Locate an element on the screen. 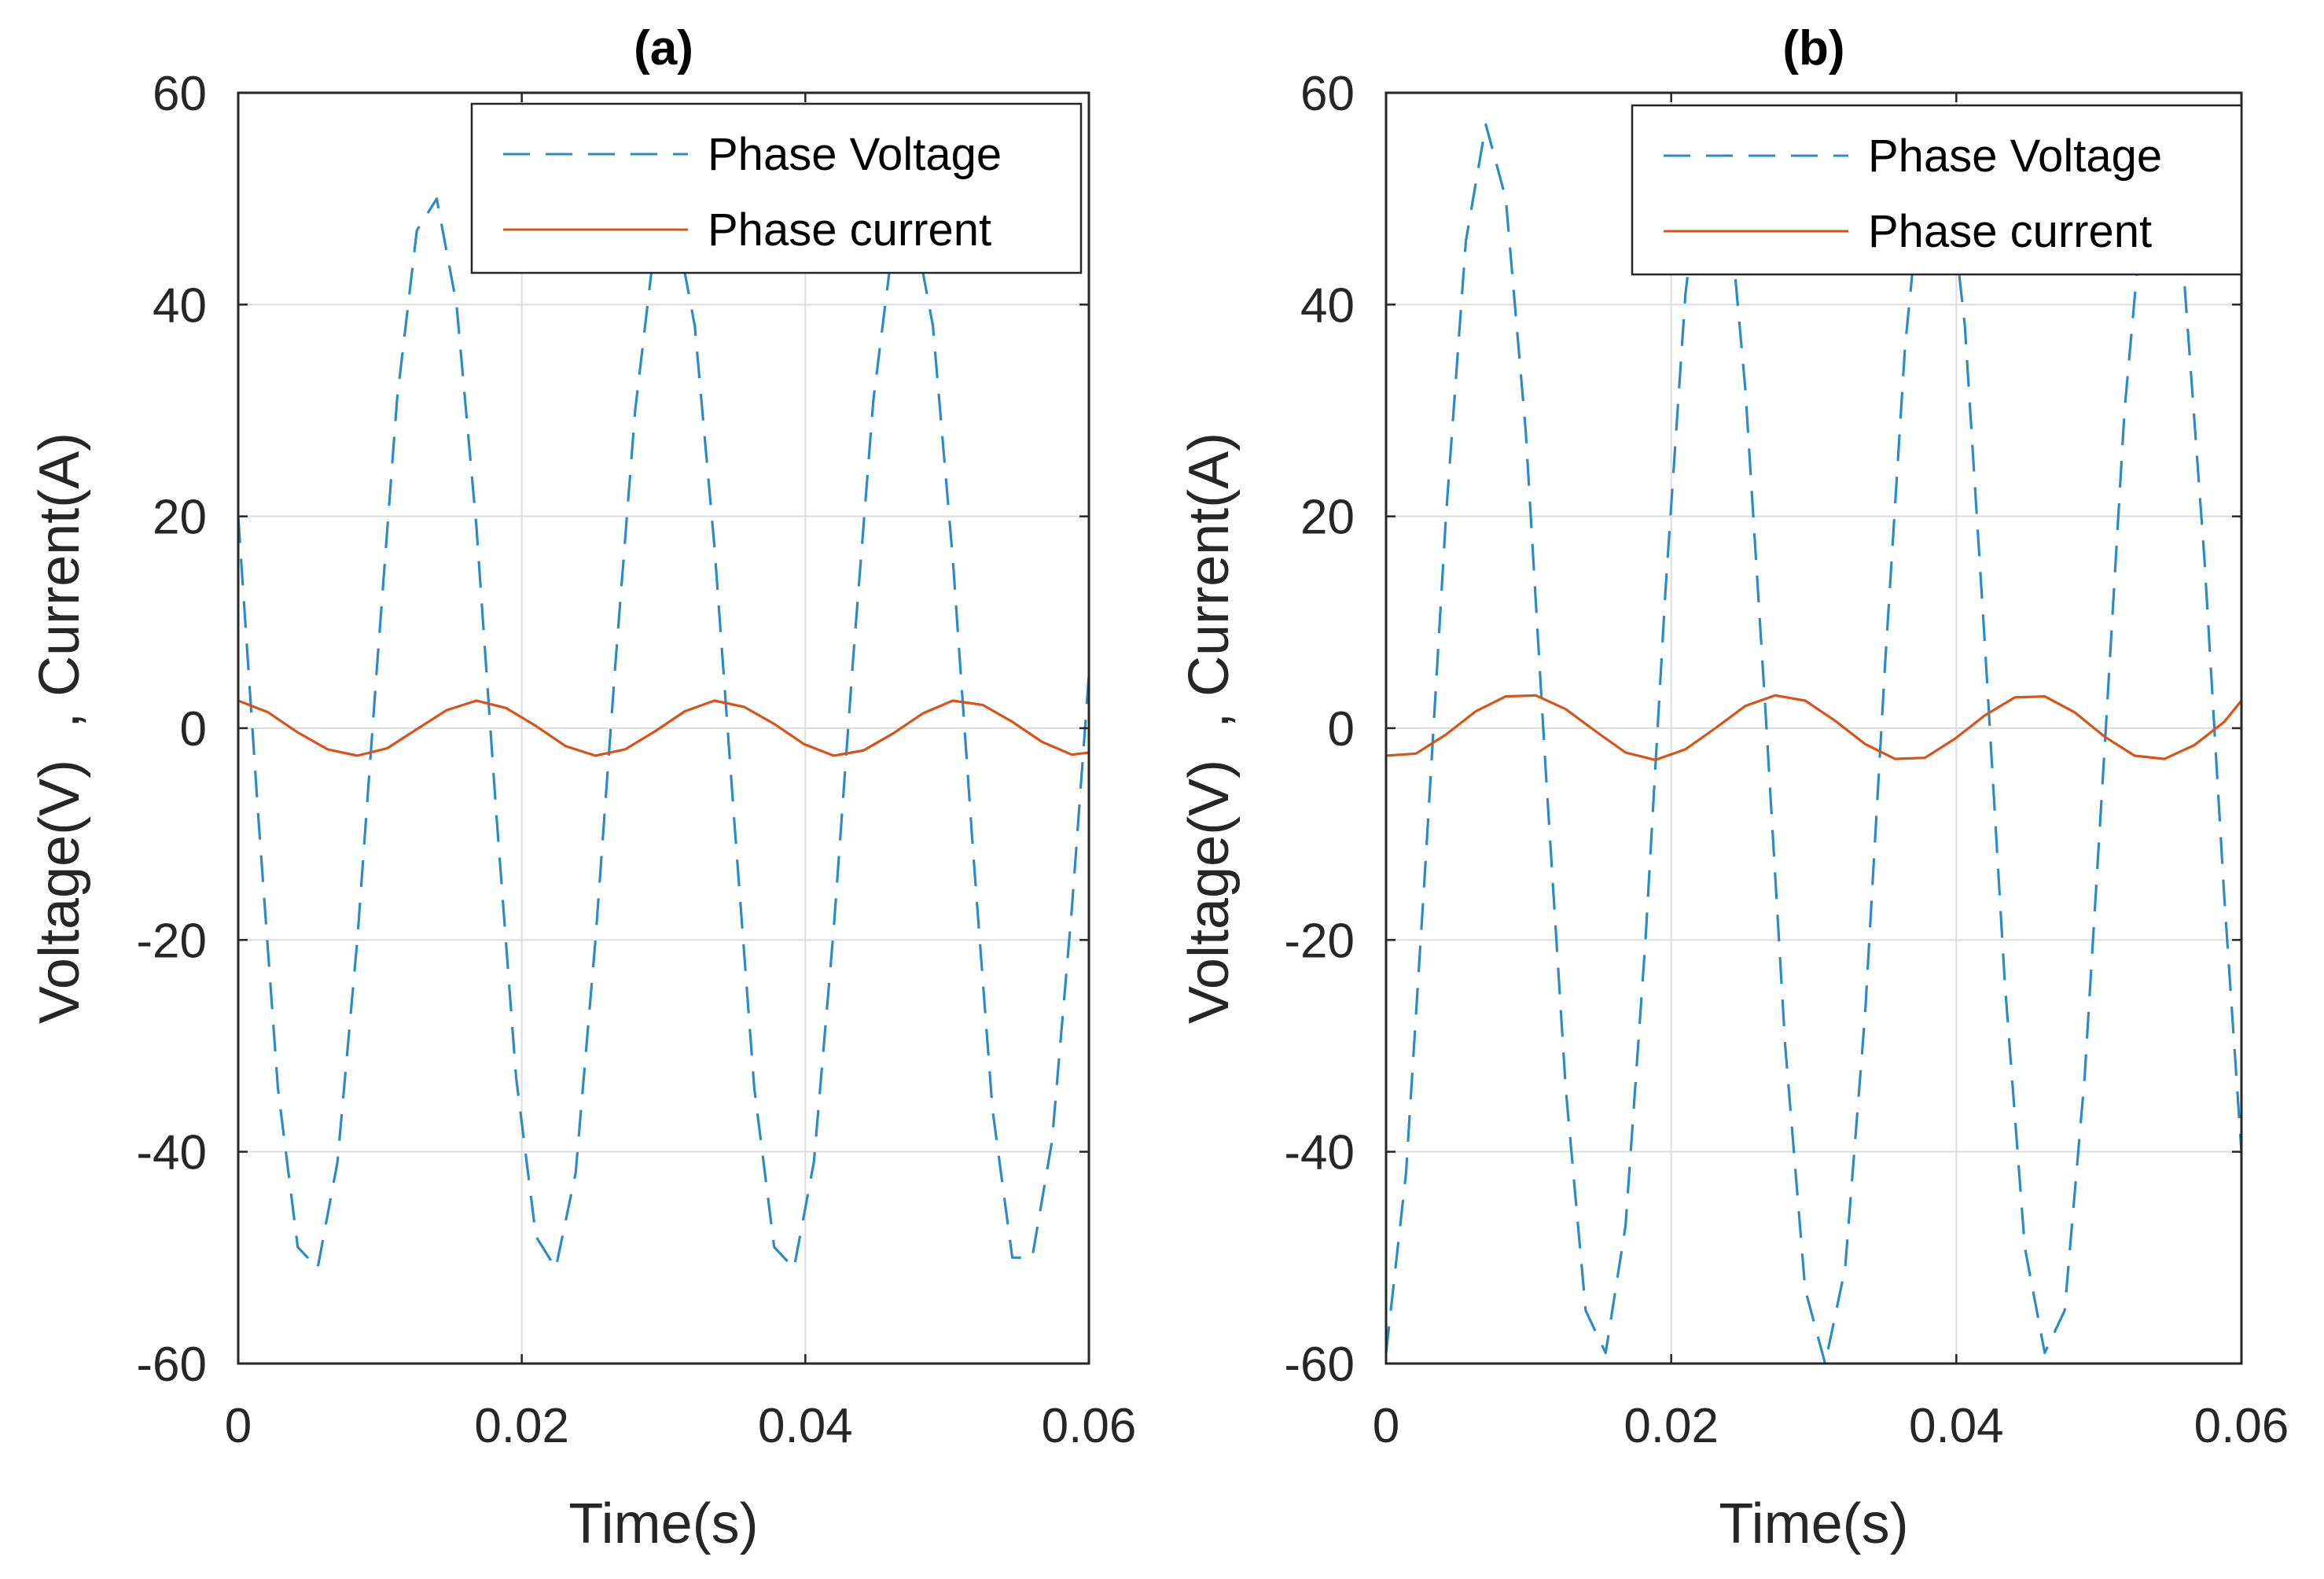  panel-b-legend-box is located at coordinates (1937, 190).